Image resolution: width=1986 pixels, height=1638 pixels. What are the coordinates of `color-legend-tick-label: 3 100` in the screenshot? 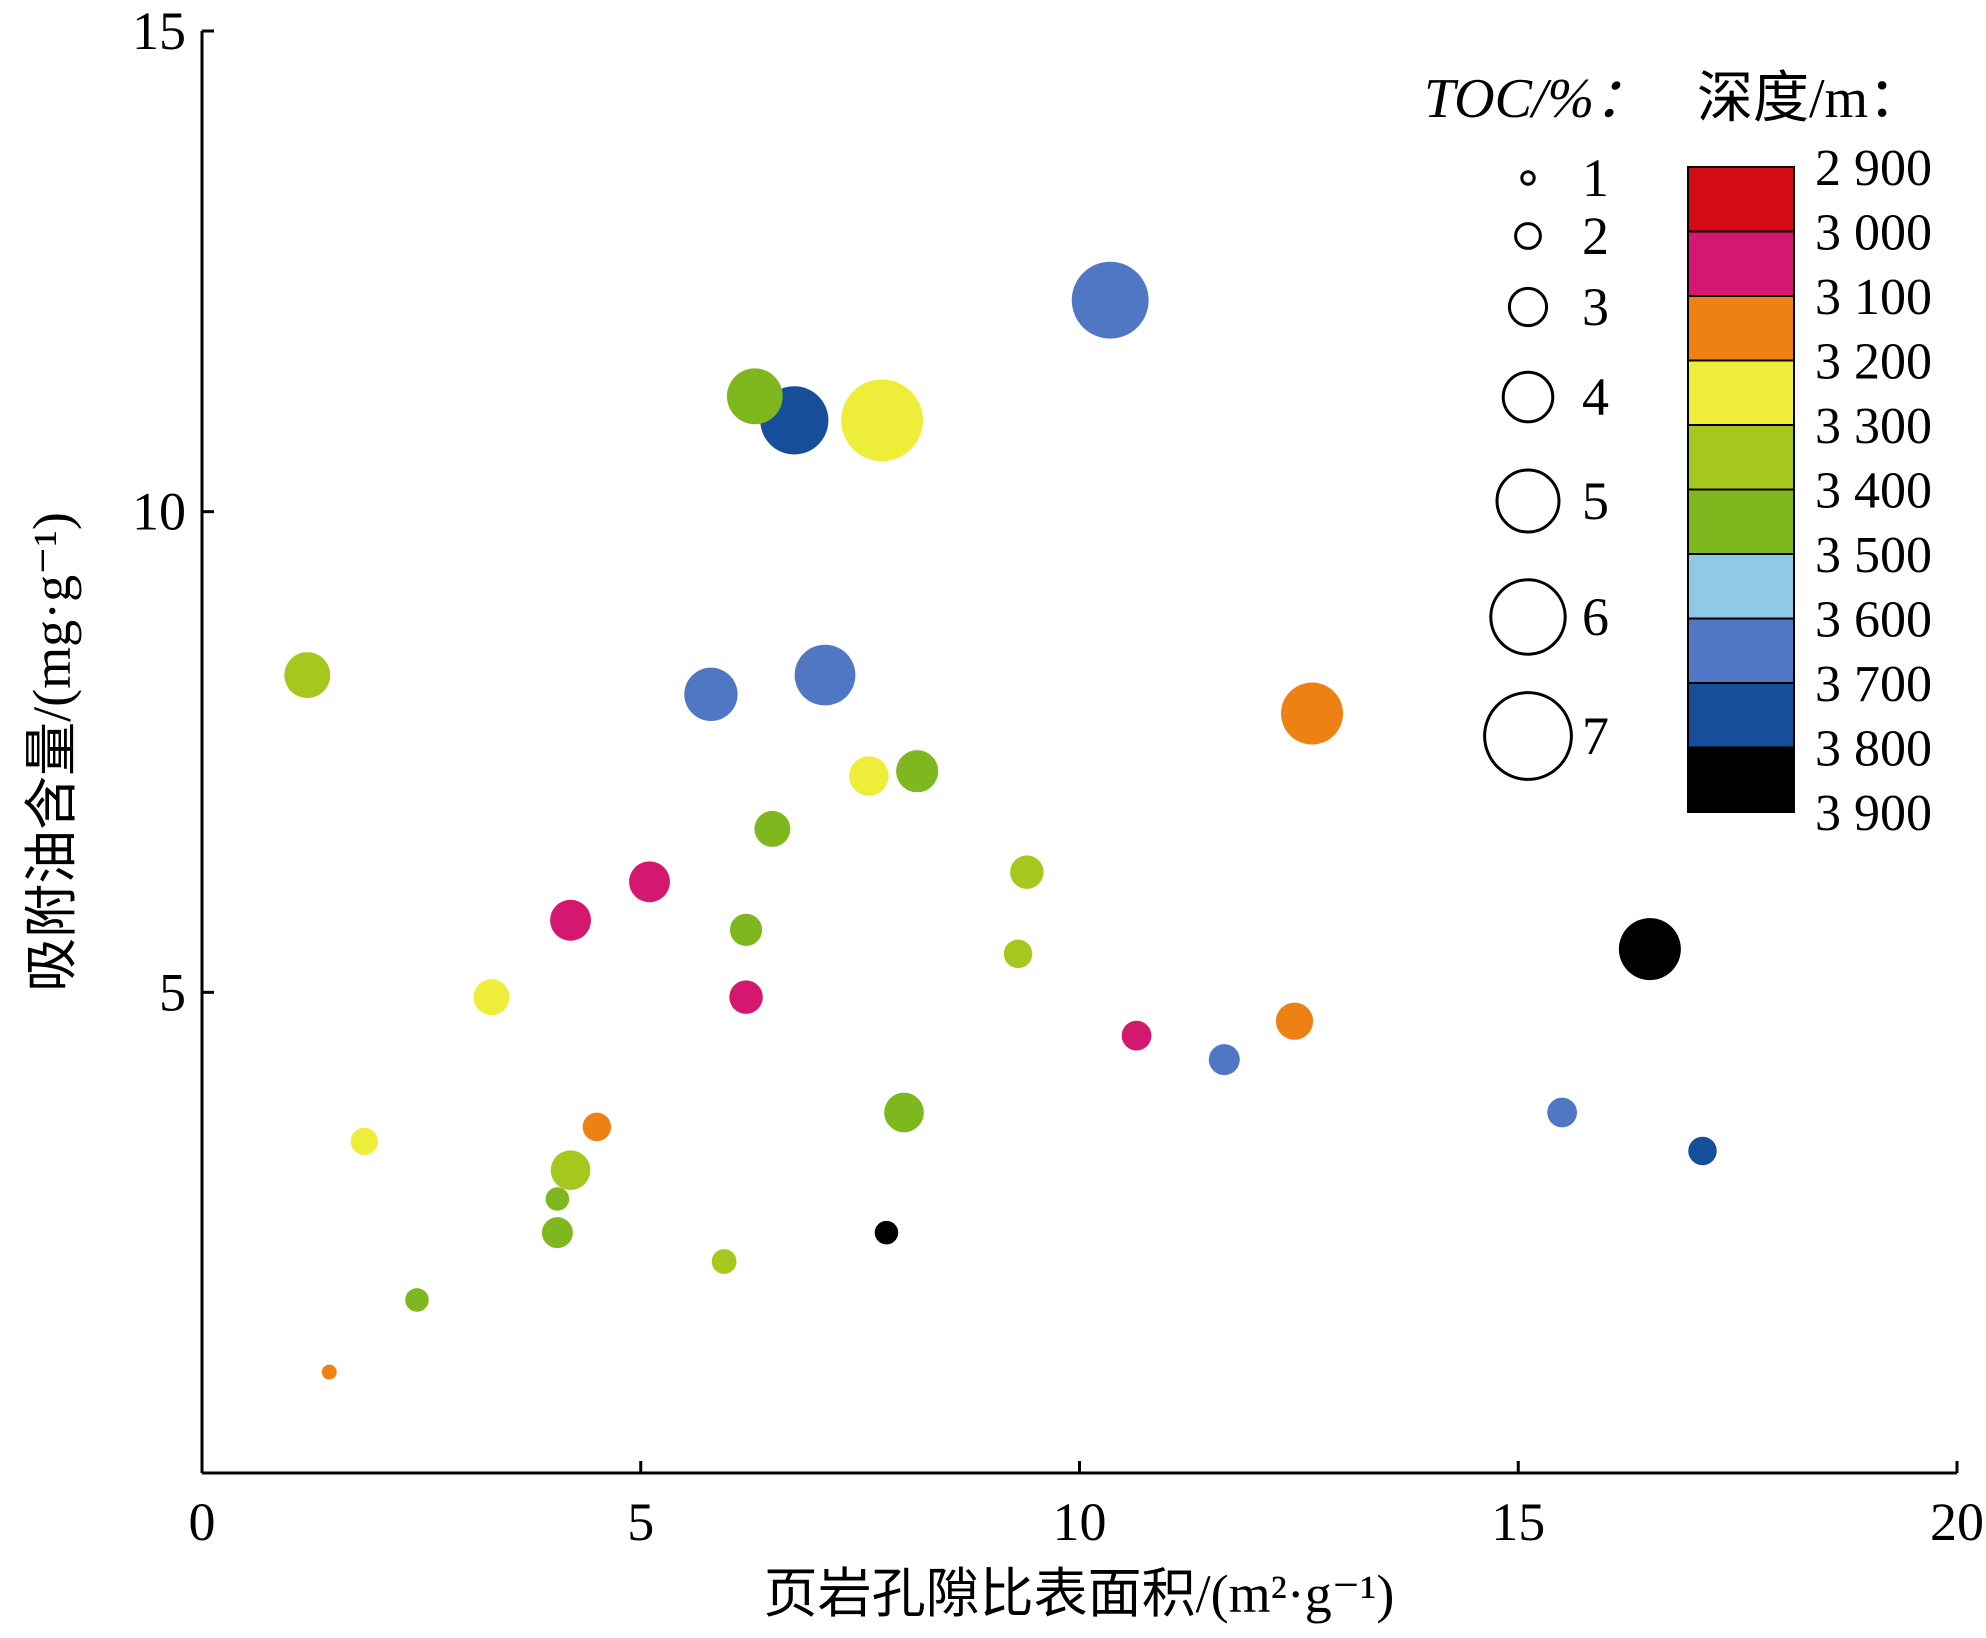 It's located at (1873, 297).